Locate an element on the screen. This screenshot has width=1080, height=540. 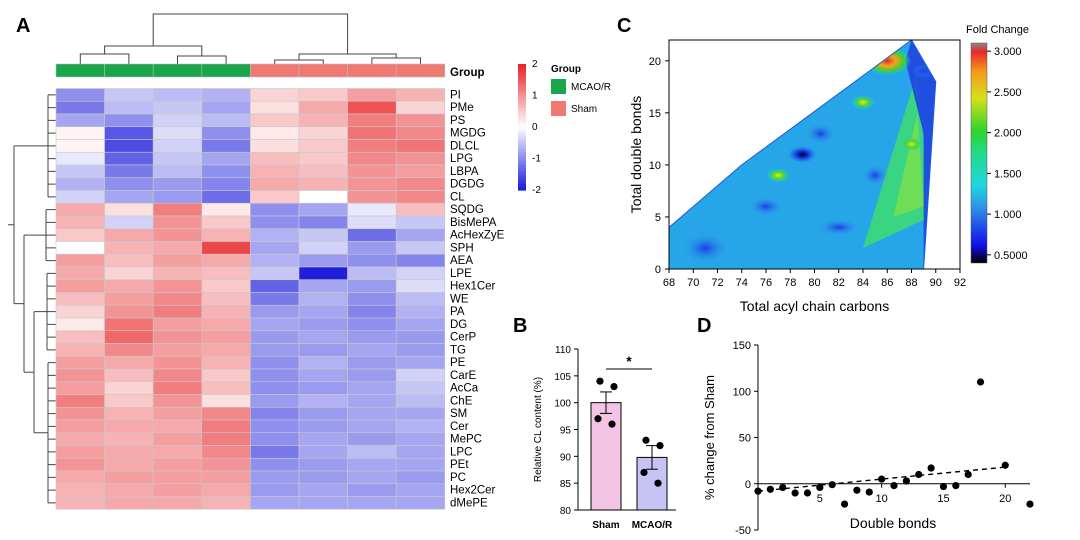
category-label: Sham is located at coordinates (605, 525).